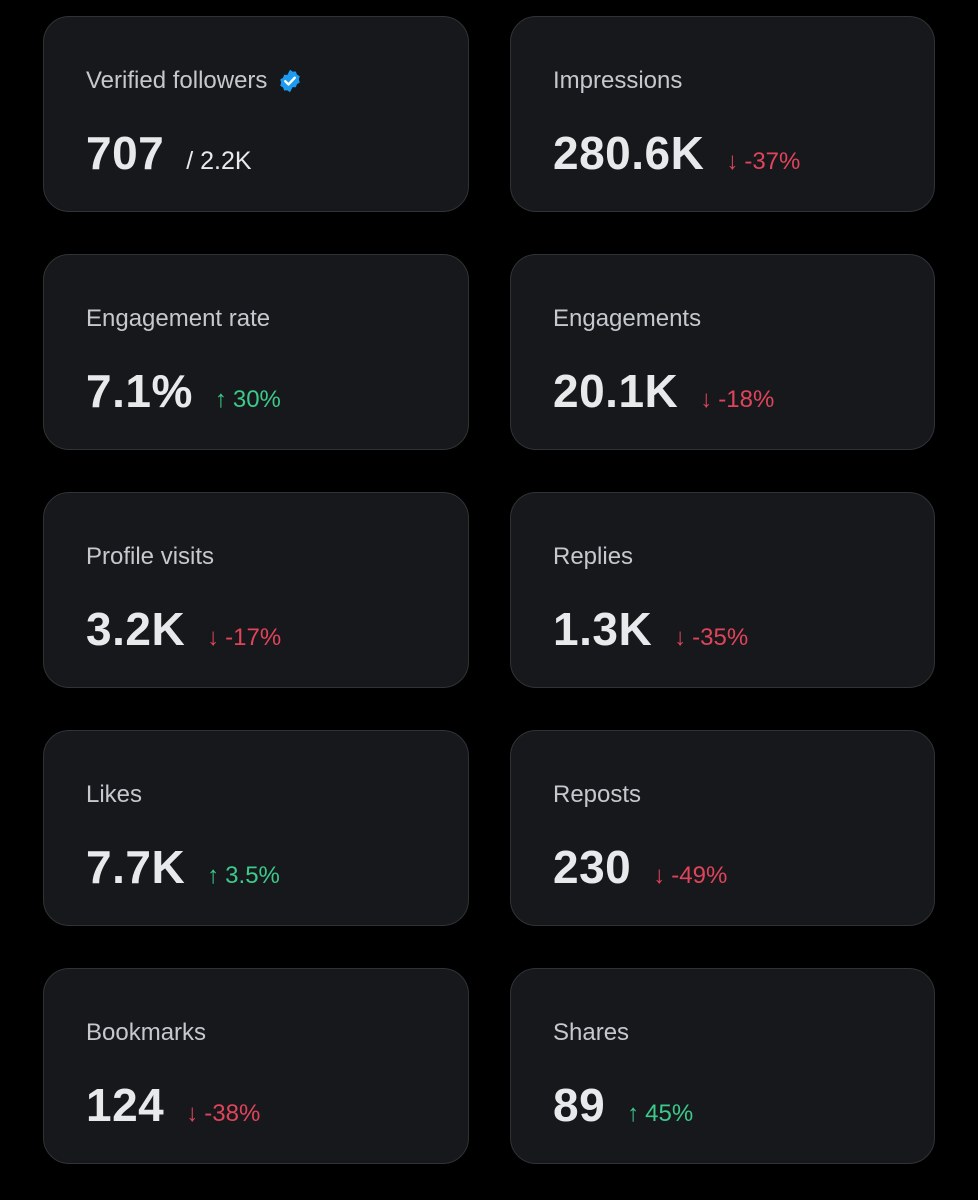 This screenshot has height=1200, width=978. I want to click on metric-delta-text: 30%, so click(256, 399).